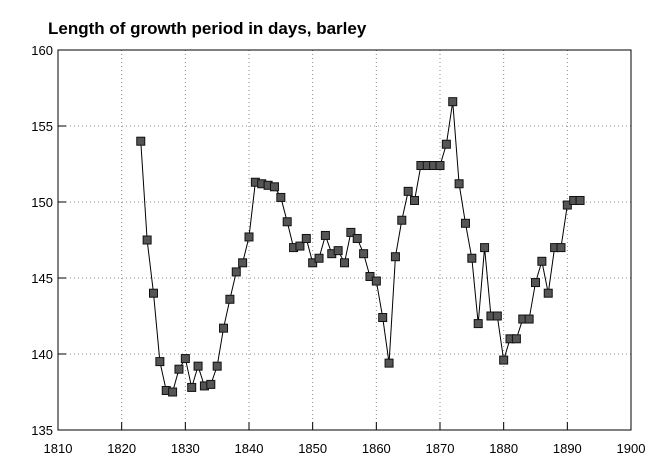 This screenshot has height=461, width=662. I want to click on x-tick-label: 1830, so click(185, 448).